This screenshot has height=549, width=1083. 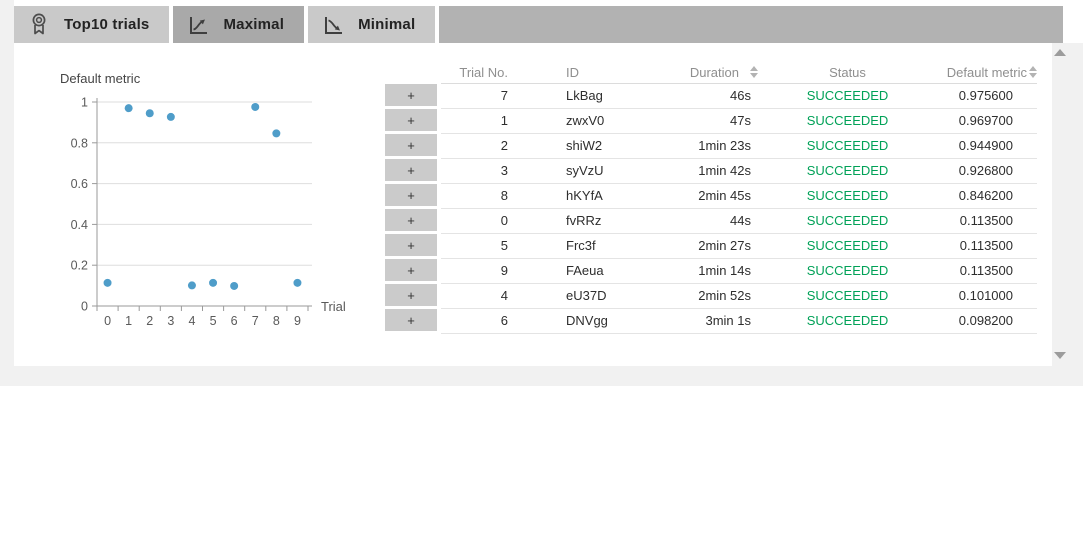 What do you see at coordinates (107, 24) in the screenshot?
I see `tab-label: Top10 trials` at bounding box center [107, 24].